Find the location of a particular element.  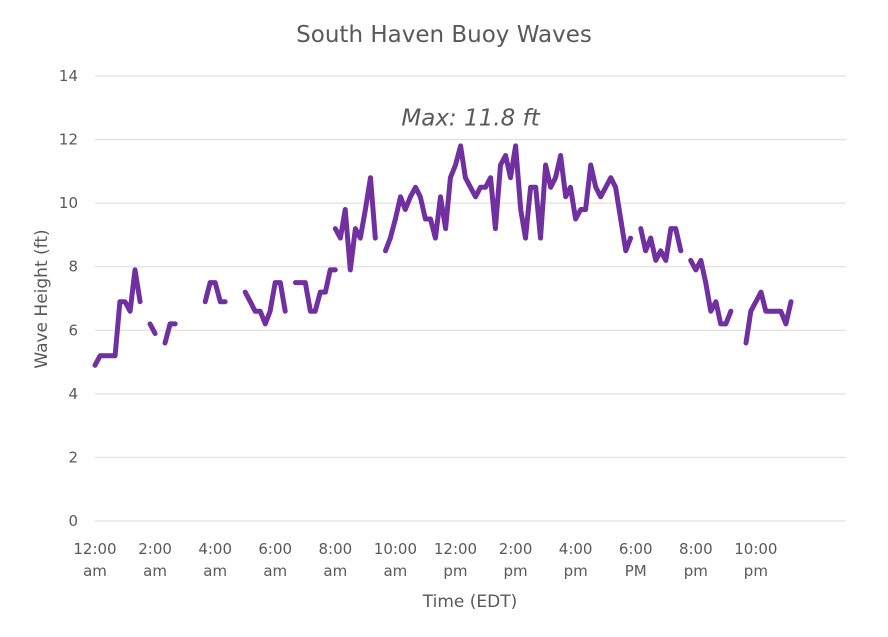

y-tick-label: 6 is located at coordinates (73, 330).